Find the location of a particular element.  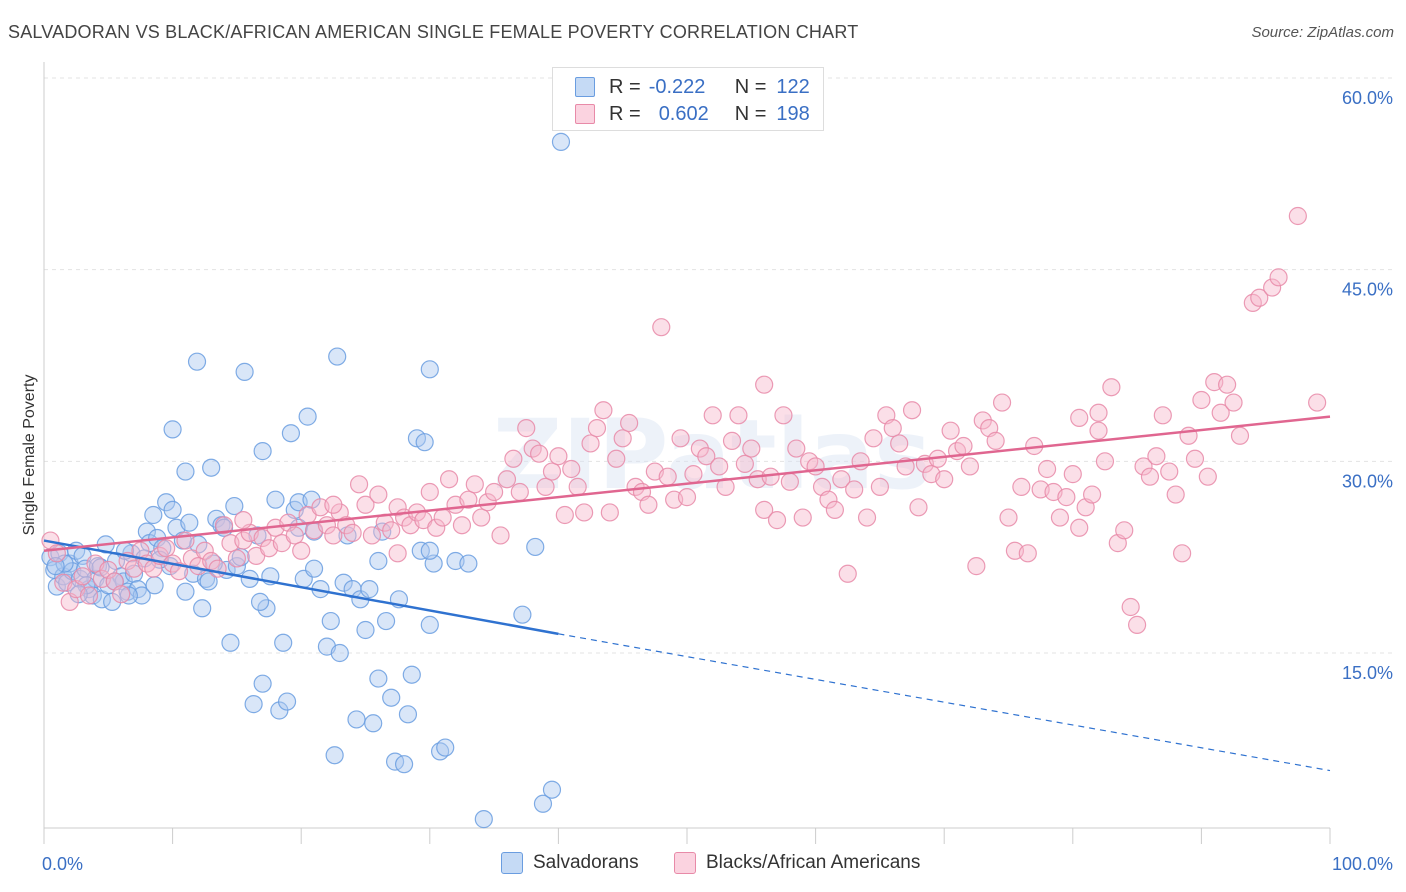

legend-n-label: N = is located at coordinates (750, 113).